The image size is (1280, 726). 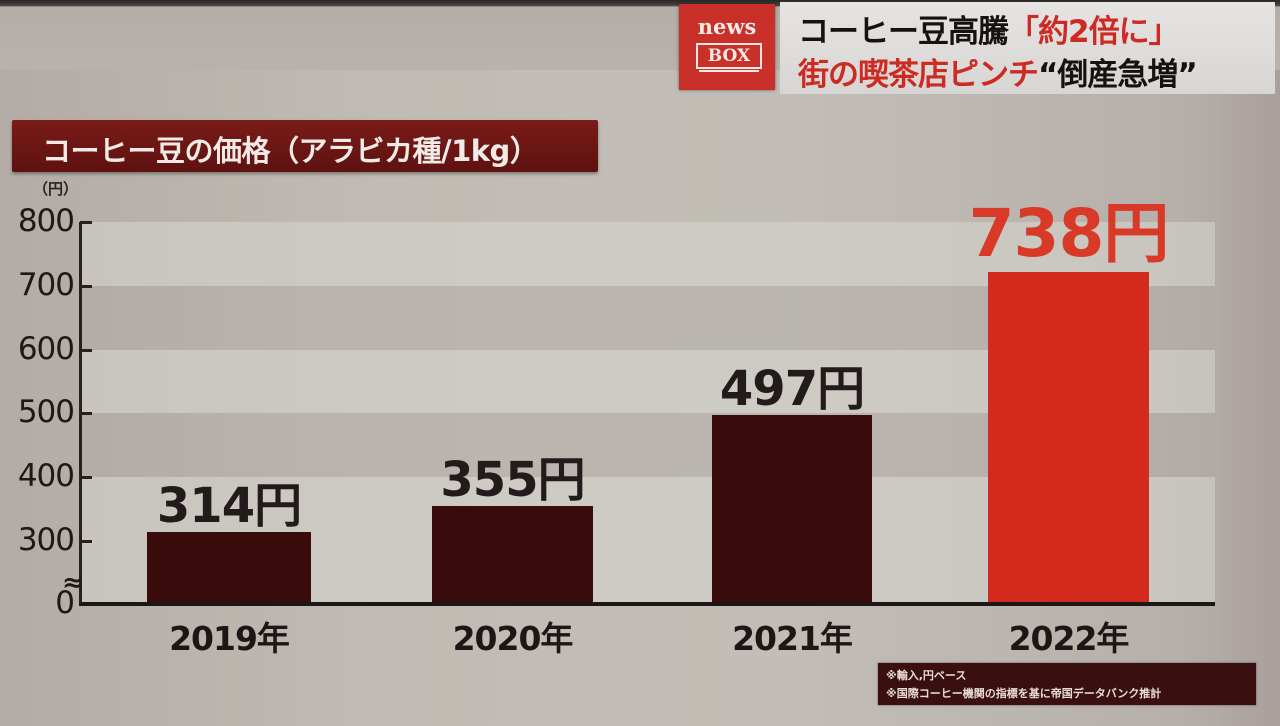 What do you see at coordinates (926, 675) in the screenshot?
I see `footnote-1: ※輸入,円ベース` at bounding box center [926, 675].